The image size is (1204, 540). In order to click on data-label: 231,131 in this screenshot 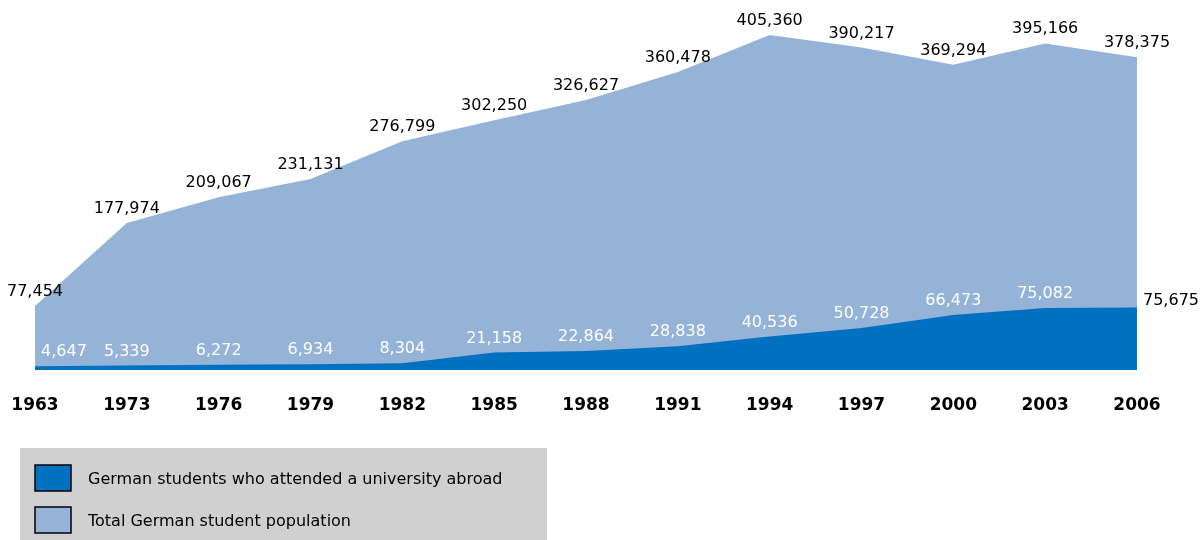, I will do `click(310, 163)`.